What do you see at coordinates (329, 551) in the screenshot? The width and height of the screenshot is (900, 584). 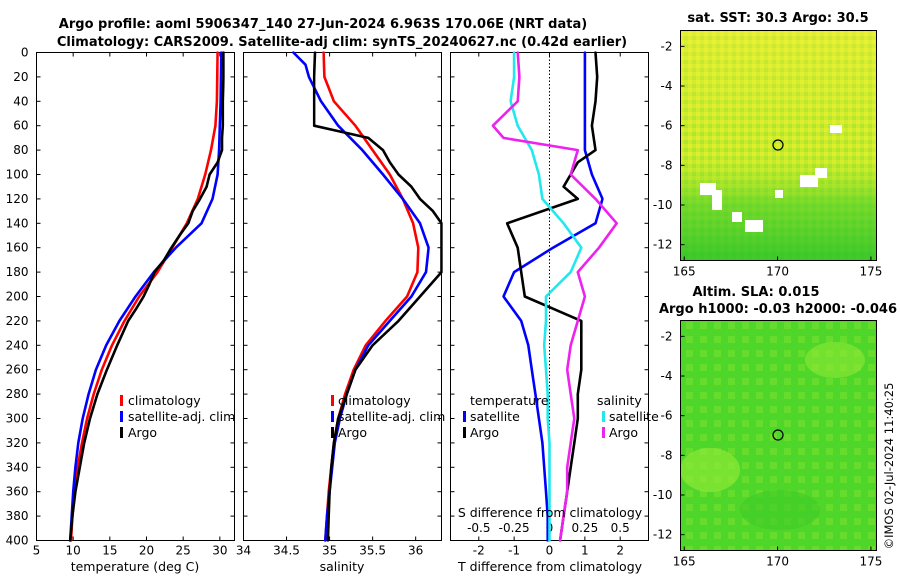 I see `salinity-xtick-label: 35` at bounding box center [329, 551].